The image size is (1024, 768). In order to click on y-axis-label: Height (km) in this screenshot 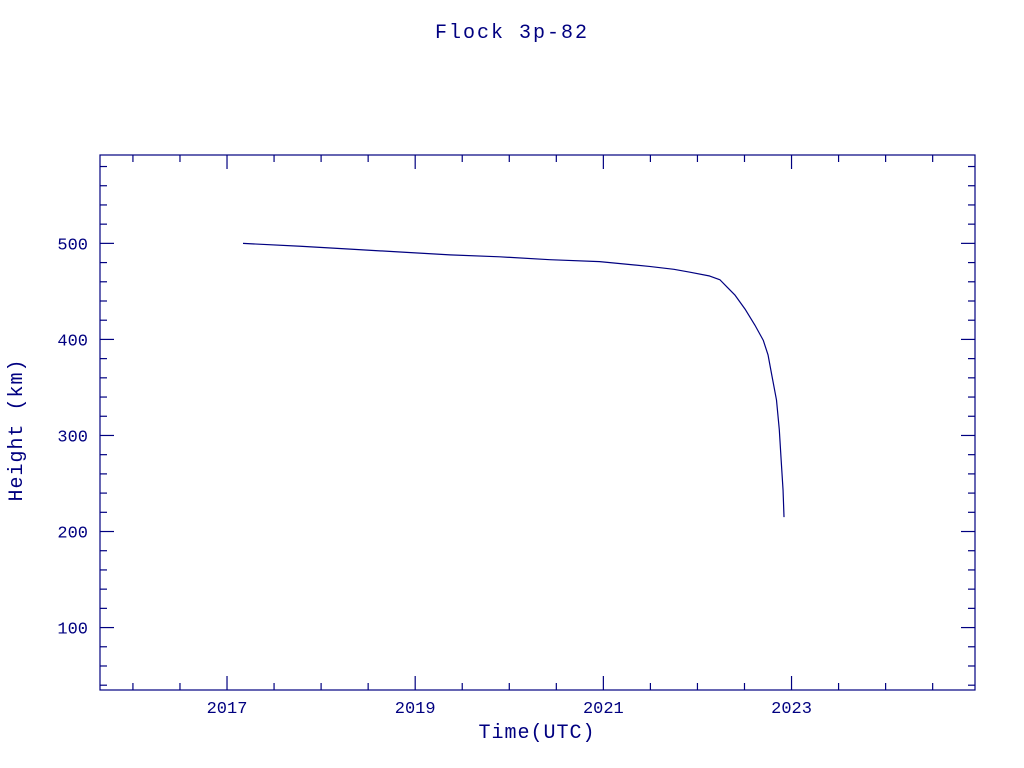, I will do `click(17, 429)`.